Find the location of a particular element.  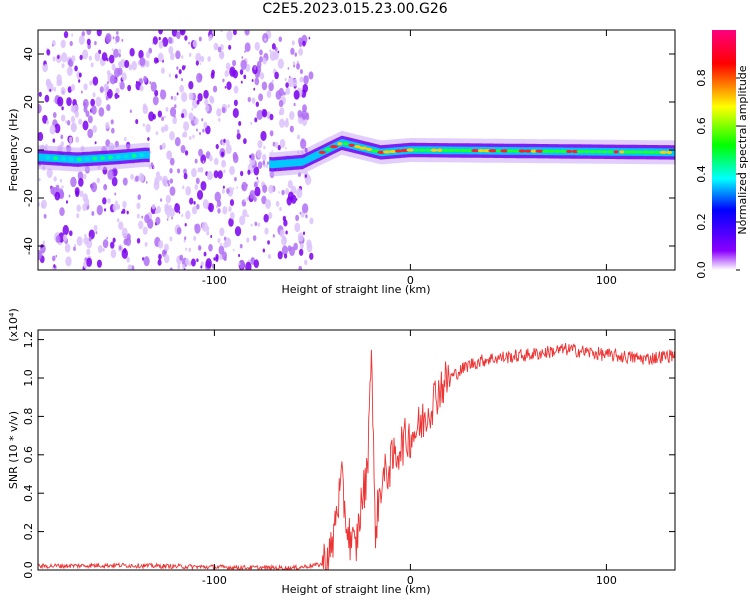

bottom-y-multiplier: (x10⁴) is located at coordinates (13, 325).